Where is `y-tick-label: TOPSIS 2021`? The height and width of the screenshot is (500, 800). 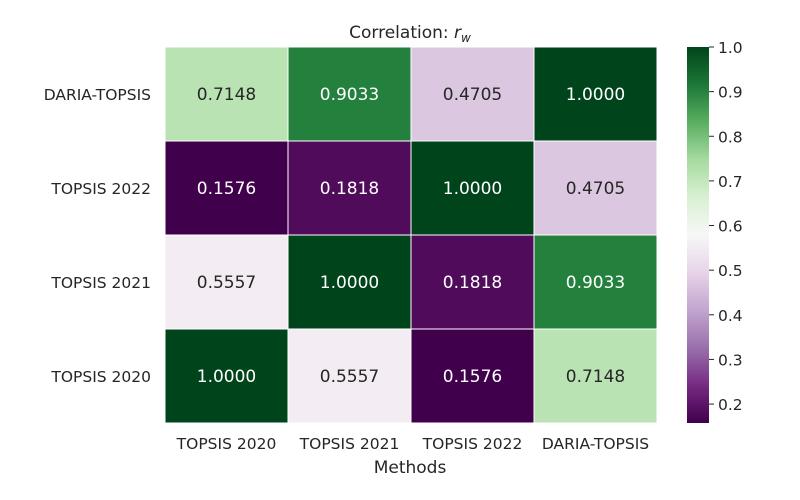 y-tick-label: TOPSIS 2021 is located at coordinates (100, 283).